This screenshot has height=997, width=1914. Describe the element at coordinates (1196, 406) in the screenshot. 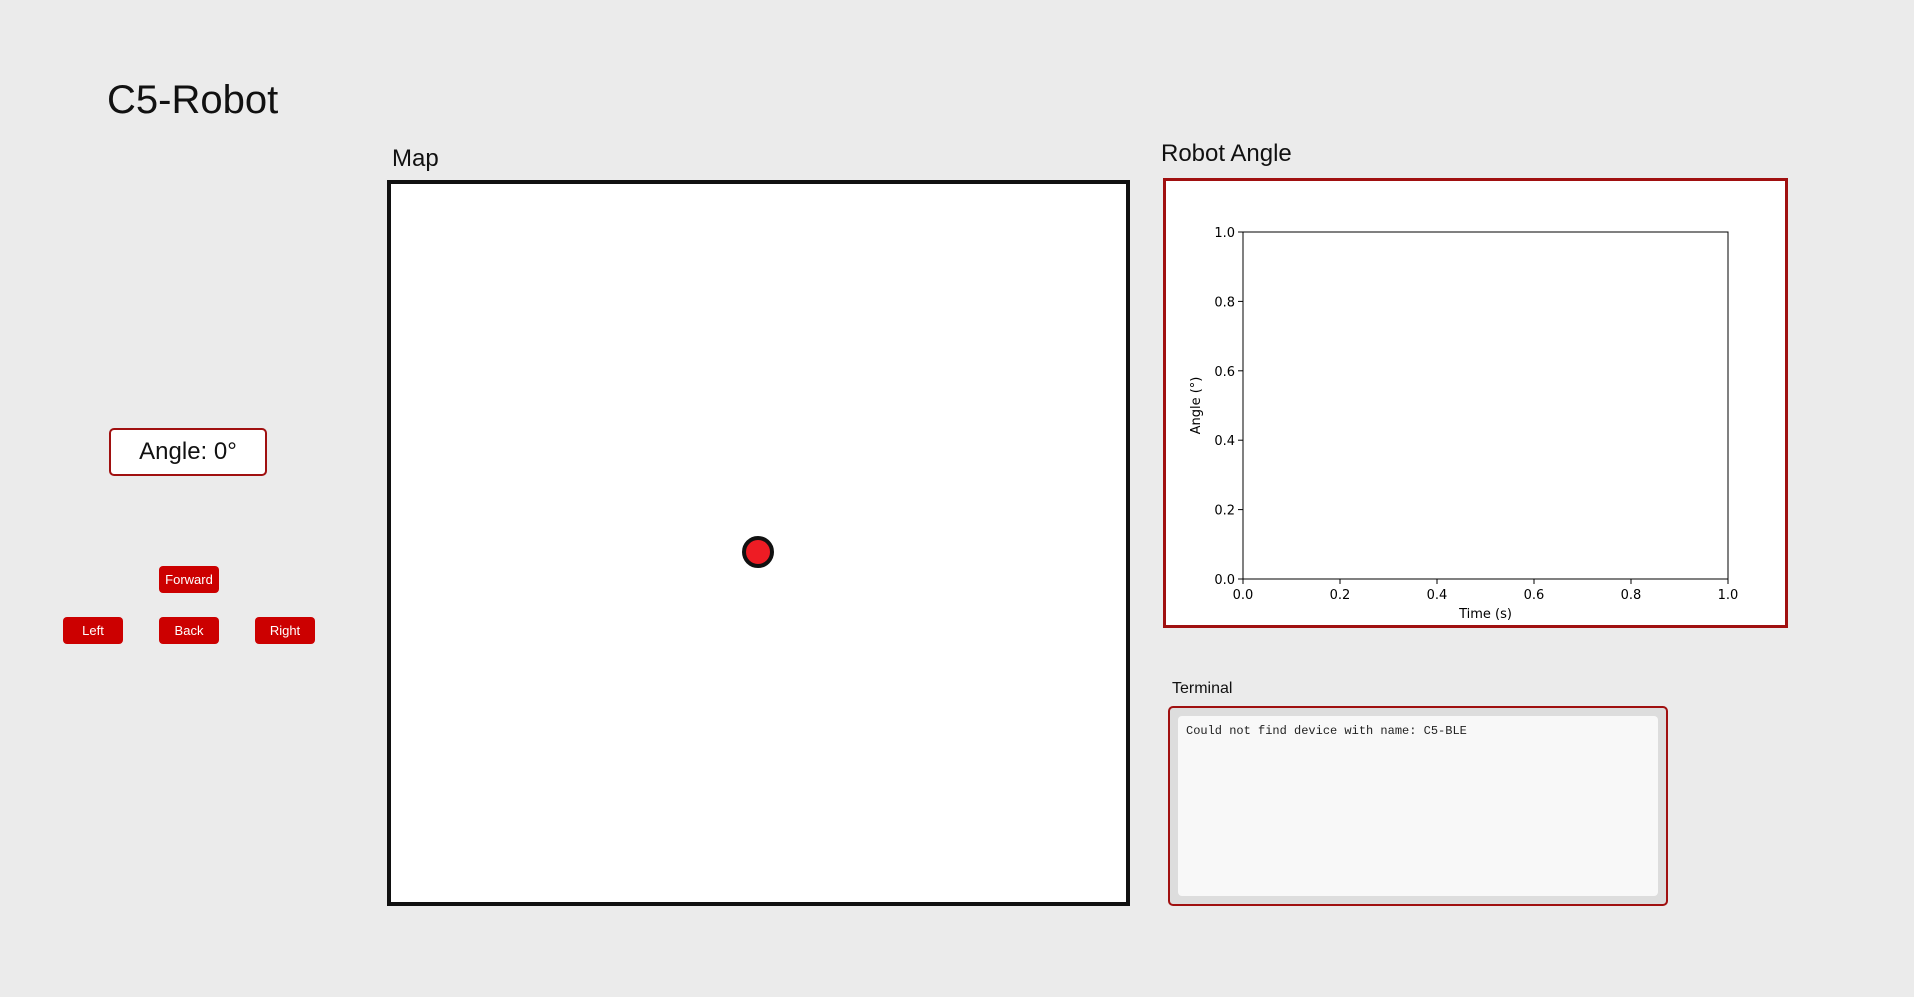

I see `y-axis-label: Angle (°)` at that location.